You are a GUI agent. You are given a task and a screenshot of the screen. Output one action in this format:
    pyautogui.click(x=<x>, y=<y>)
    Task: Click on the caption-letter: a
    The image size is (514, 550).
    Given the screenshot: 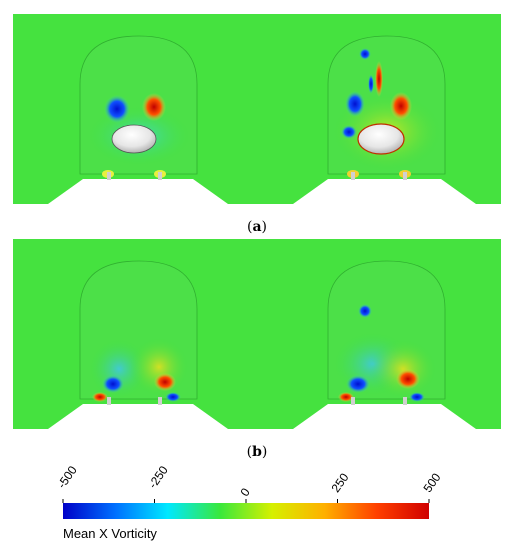 What is the action you would take?
    pyautogui.click(x=257, y=227)
    